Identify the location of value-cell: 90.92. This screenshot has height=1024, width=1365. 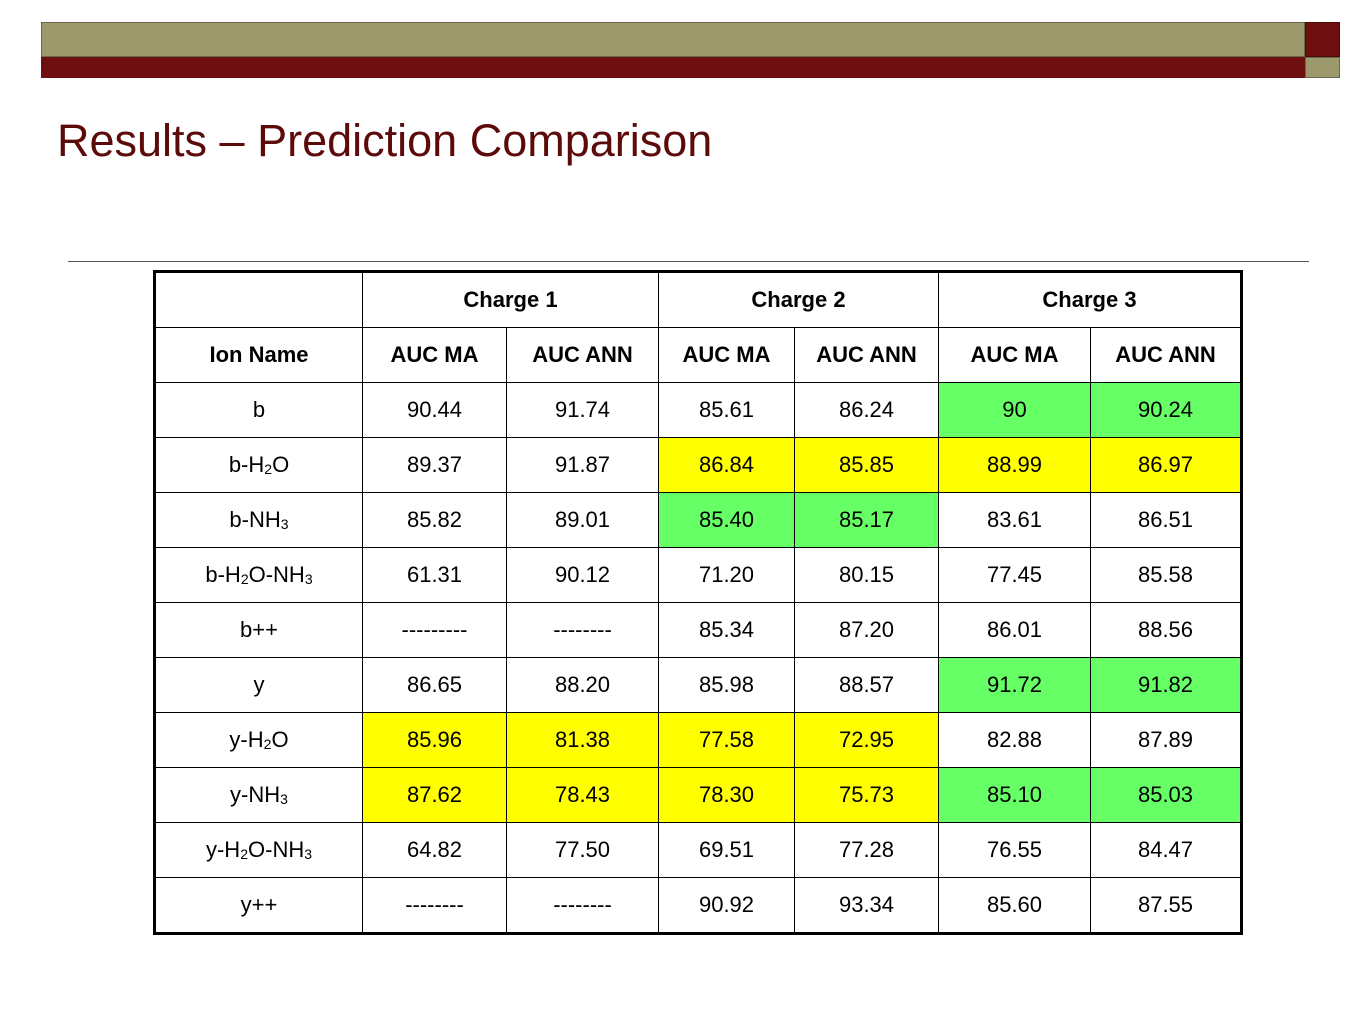
(726, 905).